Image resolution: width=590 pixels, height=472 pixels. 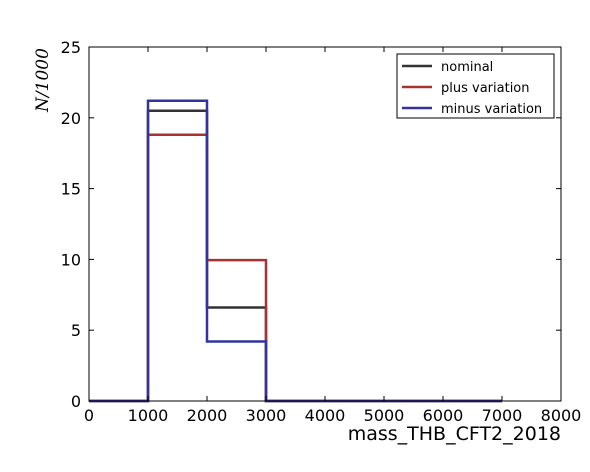 I want to click on x-tick-label-0: 0, so click(x=89, y=415).